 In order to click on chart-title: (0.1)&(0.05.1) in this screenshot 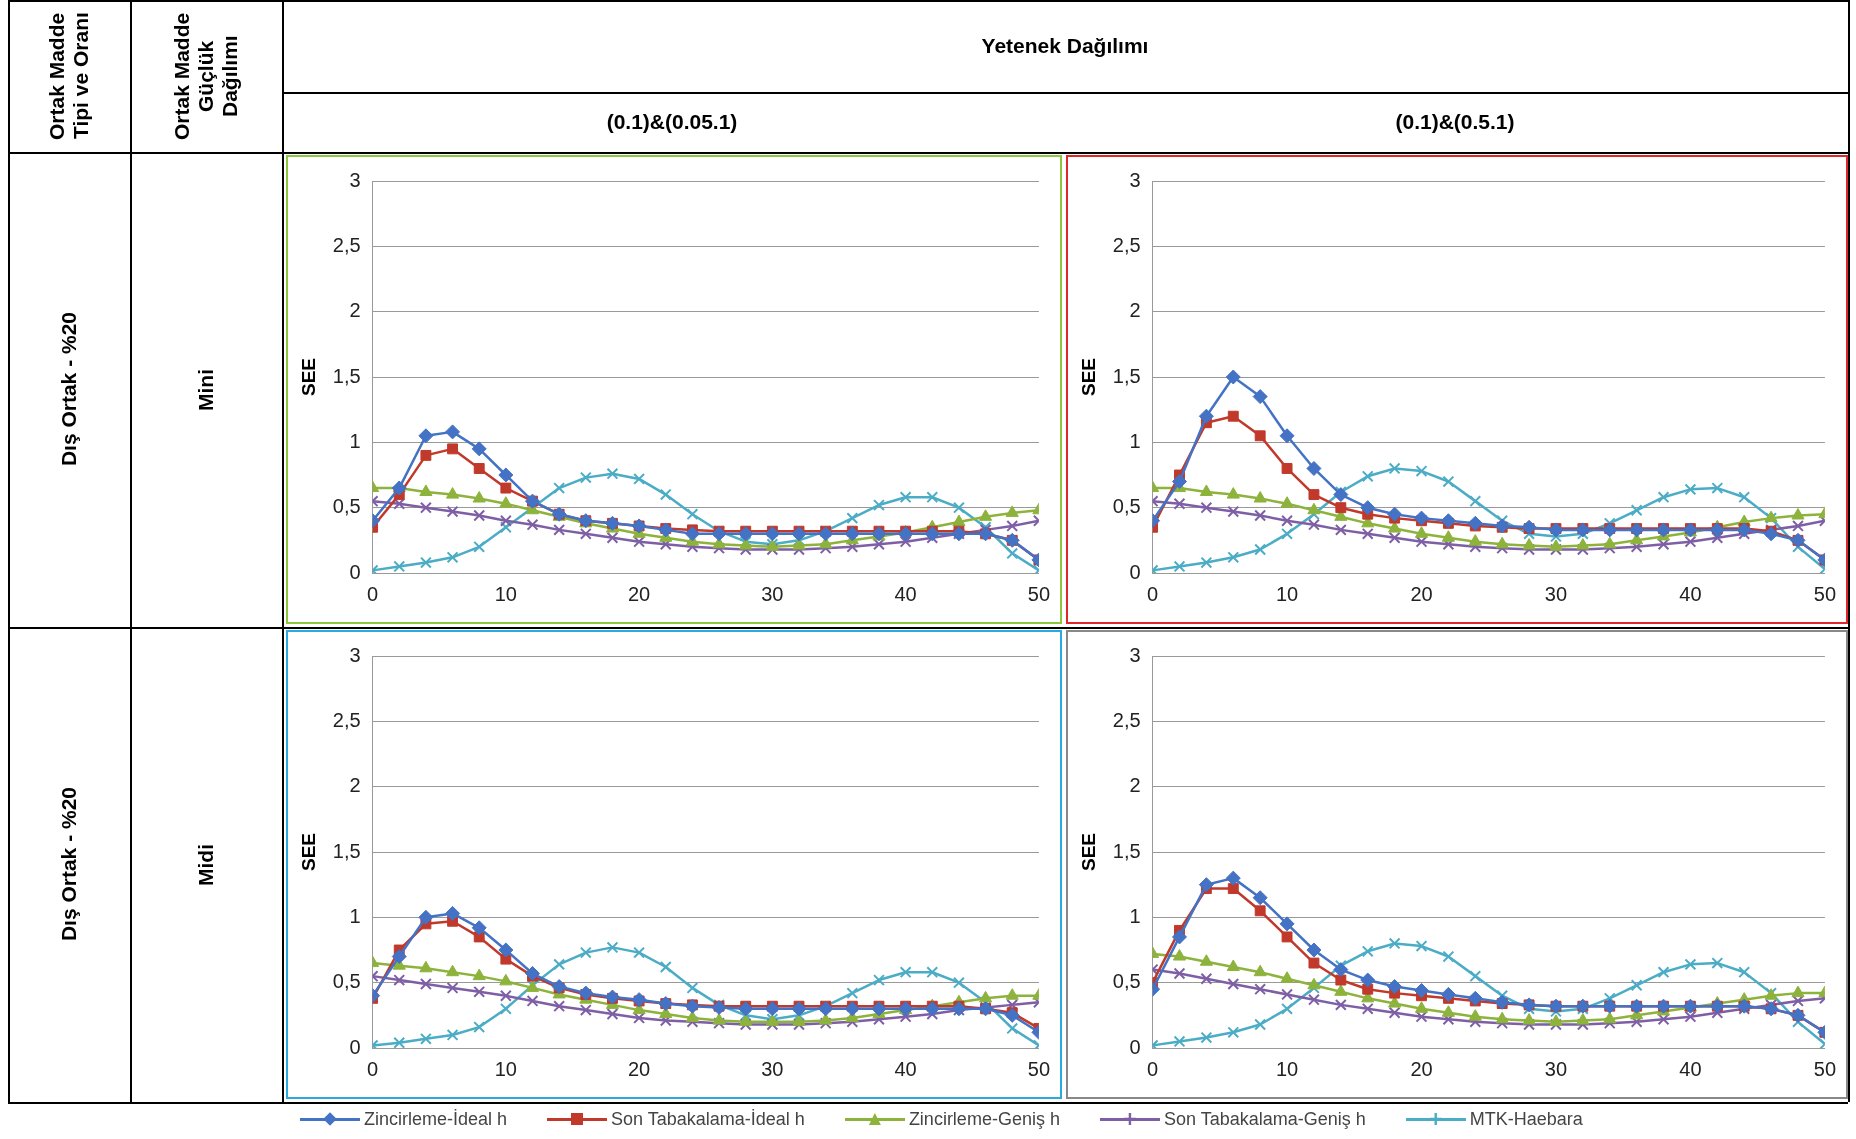, I will do `click(672, 122)`.